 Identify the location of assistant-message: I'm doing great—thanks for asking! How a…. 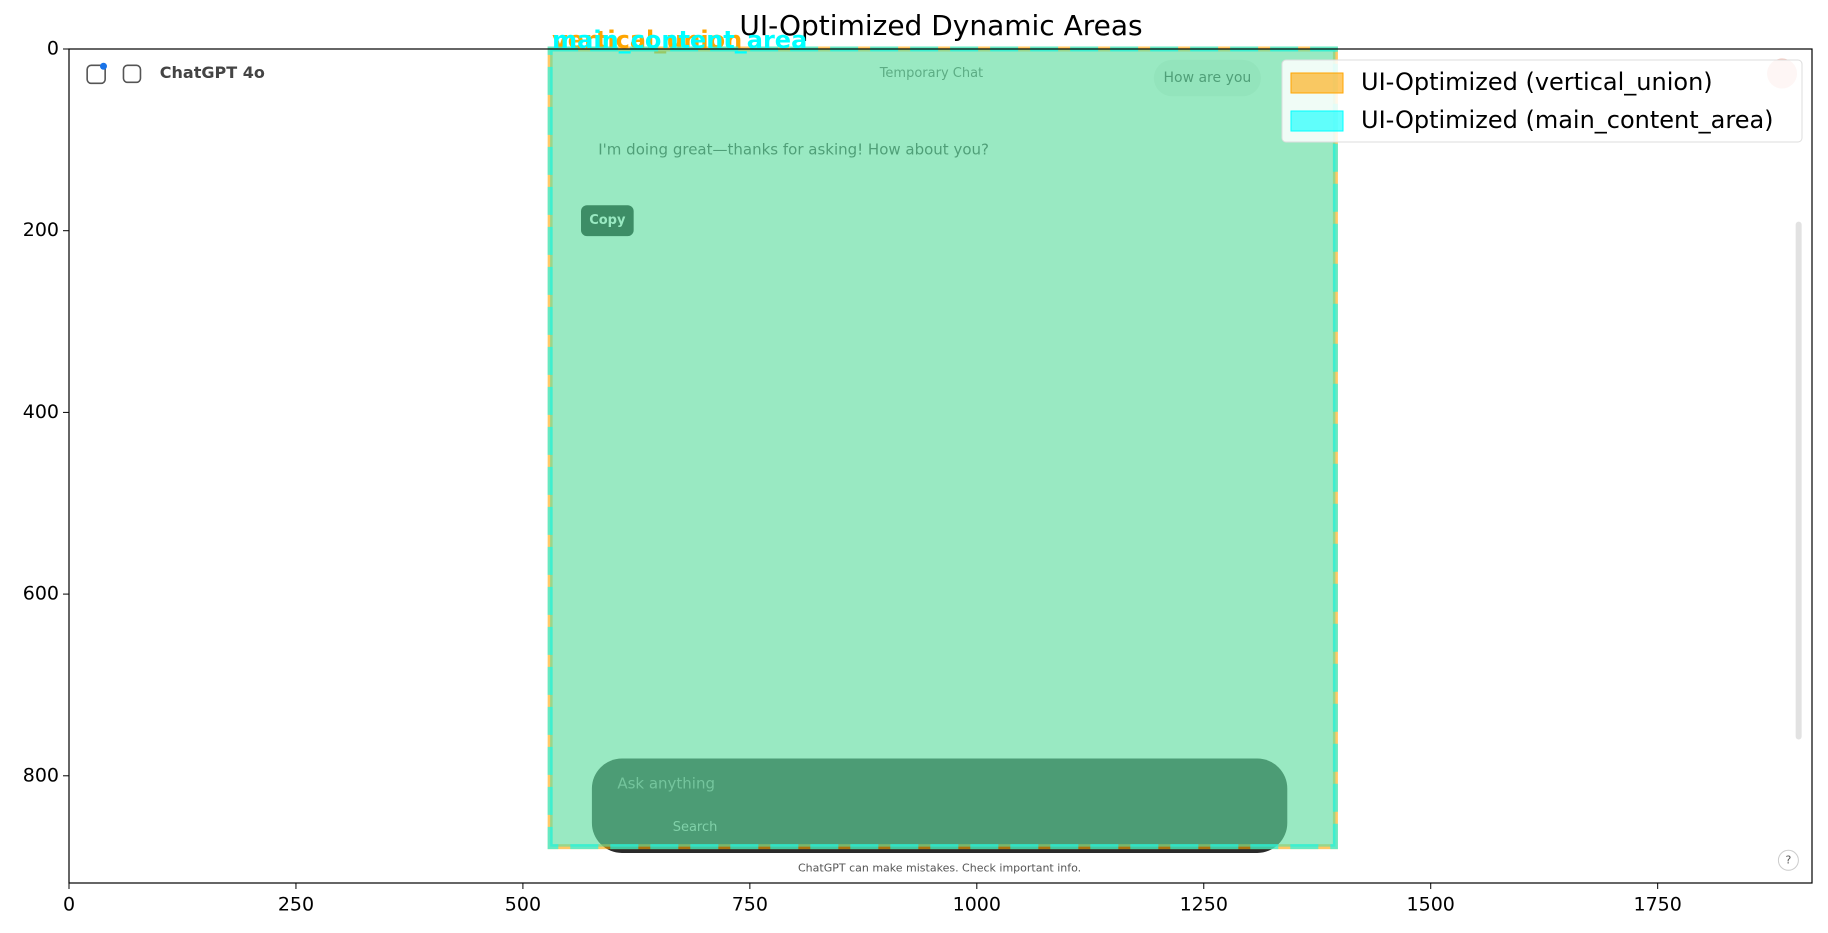
(793, 149).